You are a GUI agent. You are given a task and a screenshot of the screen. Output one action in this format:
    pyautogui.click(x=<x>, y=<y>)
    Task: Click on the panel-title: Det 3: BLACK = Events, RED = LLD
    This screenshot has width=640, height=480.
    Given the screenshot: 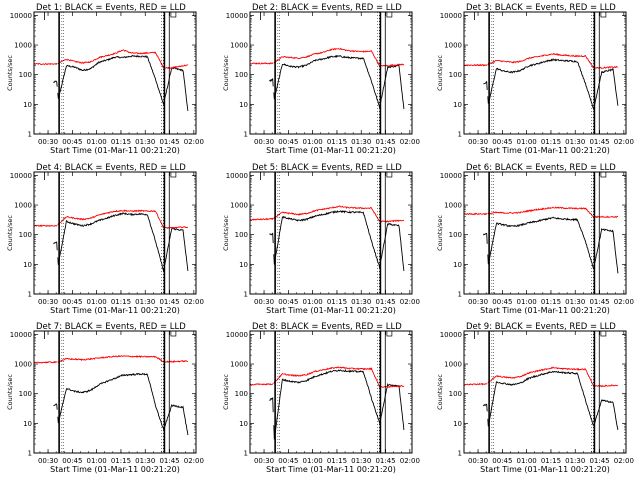 What is the action you would take?
    pyautogui.click(x=541, y=8)
    